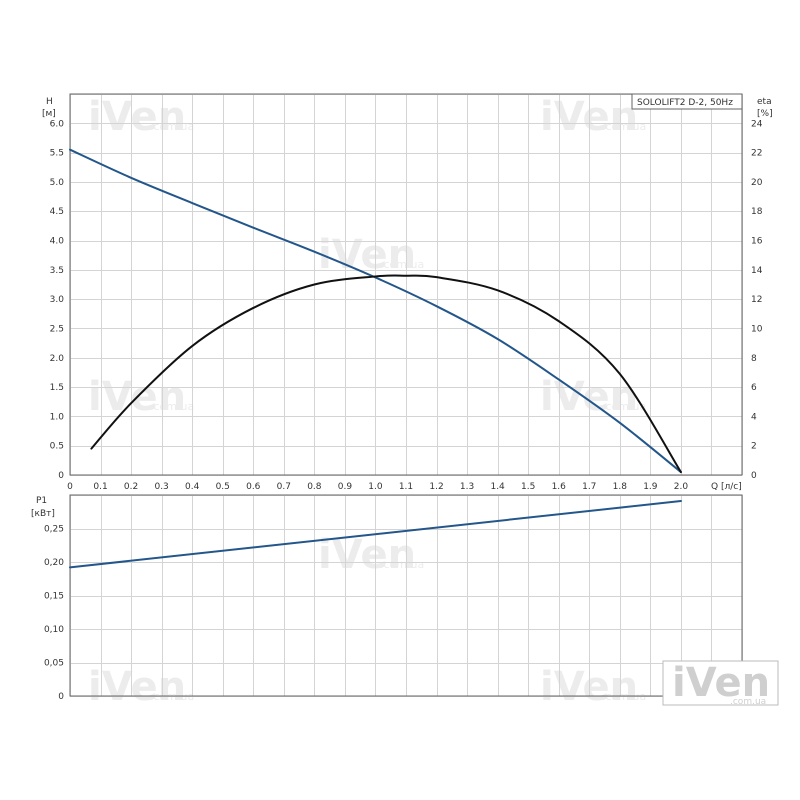 Image resolution: width=800 pixels, height=800 pixels. Describe the element at coordinates (754, 417) in the screenshot. I see `y2-tick-label: 4` at that location.